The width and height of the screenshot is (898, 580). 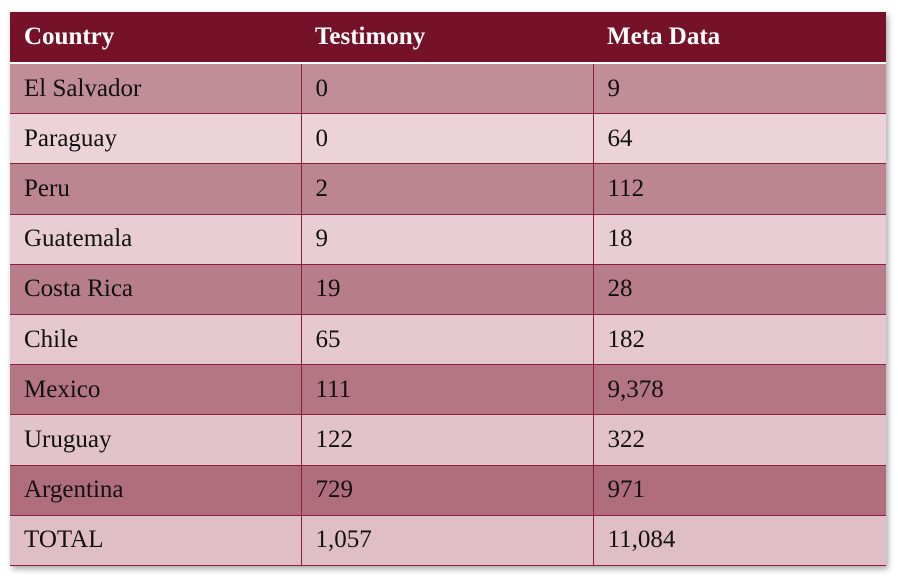 What do you see at coordinates (739, 189) in the screenshot?
I see `cell-meta-data: 112` at bounding box center [739, 189].